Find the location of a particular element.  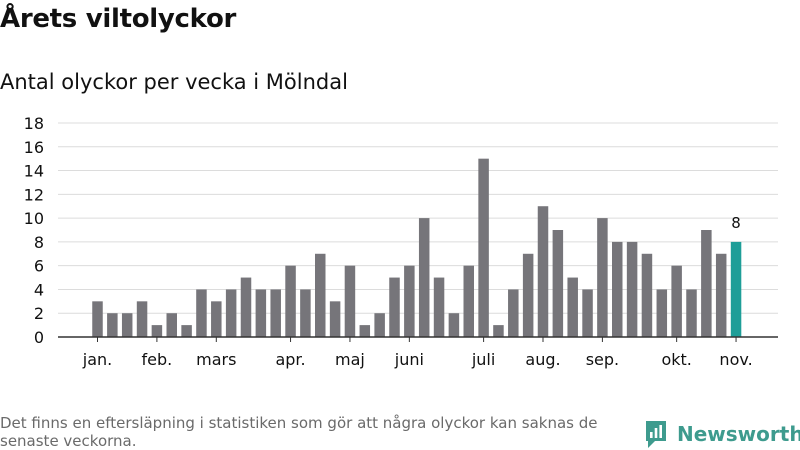

x-tick-label: aug. is located at coordinates (542, 359).